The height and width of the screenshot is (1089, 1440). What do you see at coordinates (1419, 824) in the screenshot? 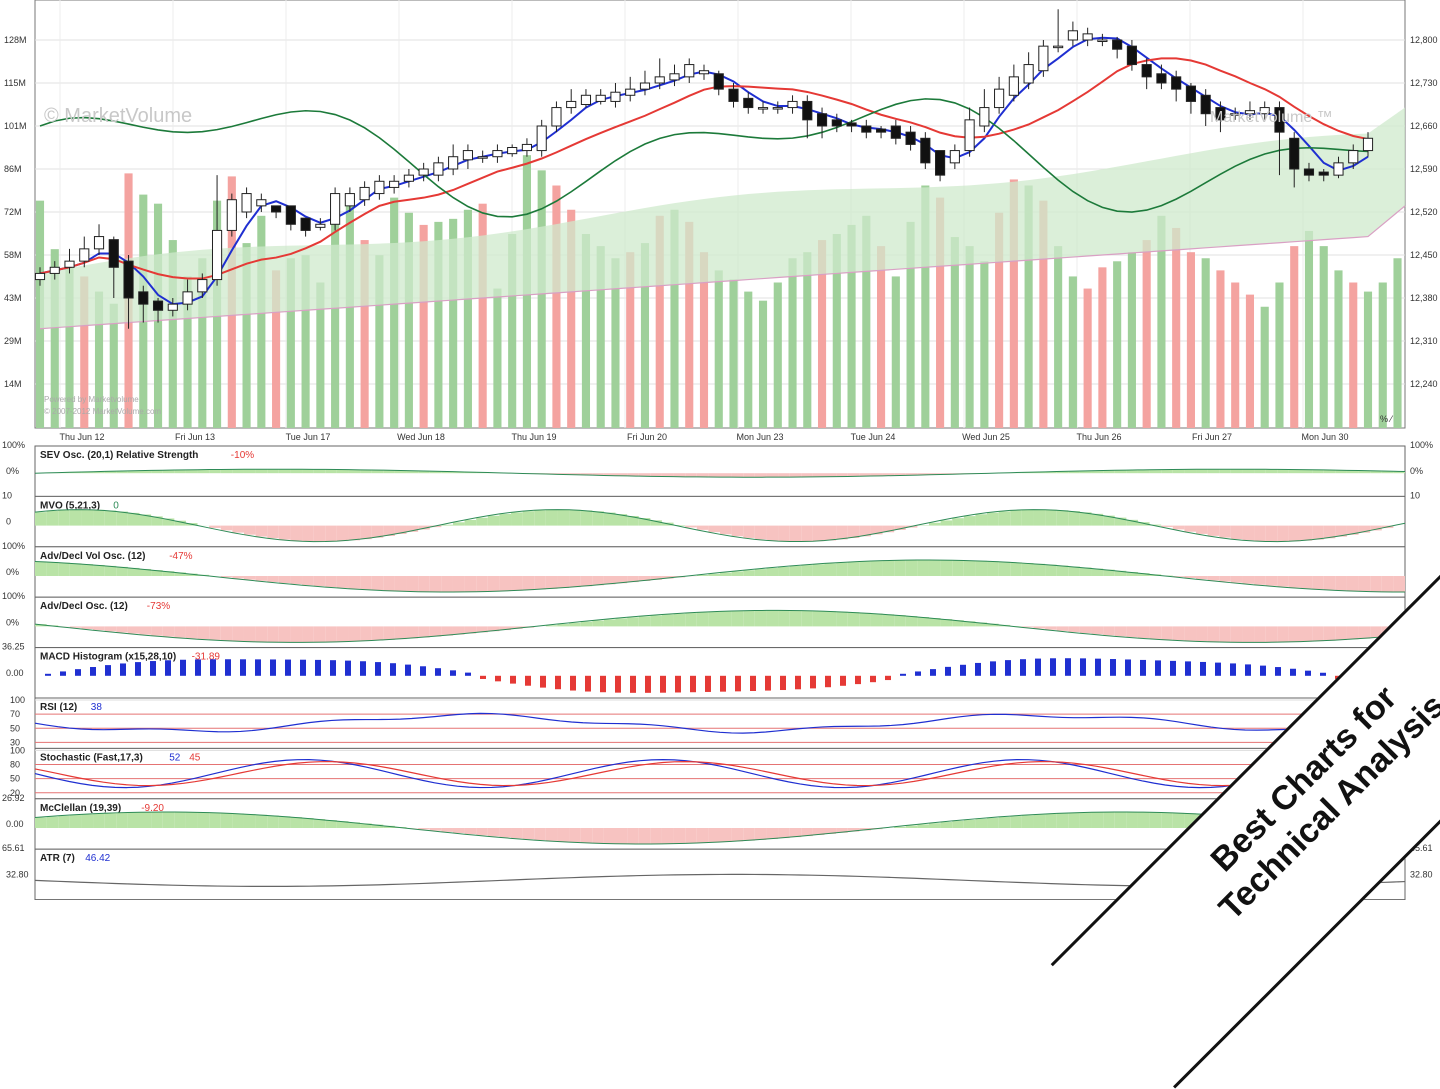
I see `panel-axis-right-mid: 0.00` at bounding box center [1419, 824].